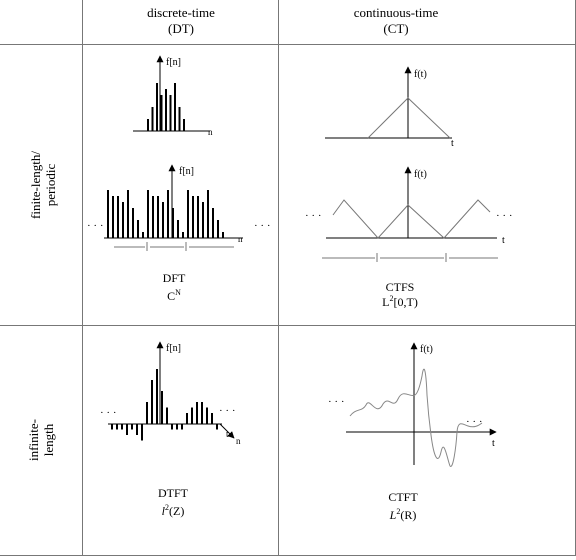  What do you see at coordinates (398, 511) in the screenshot?
I see `ctft-space-sup: 2` at bounding box center [398, 511].